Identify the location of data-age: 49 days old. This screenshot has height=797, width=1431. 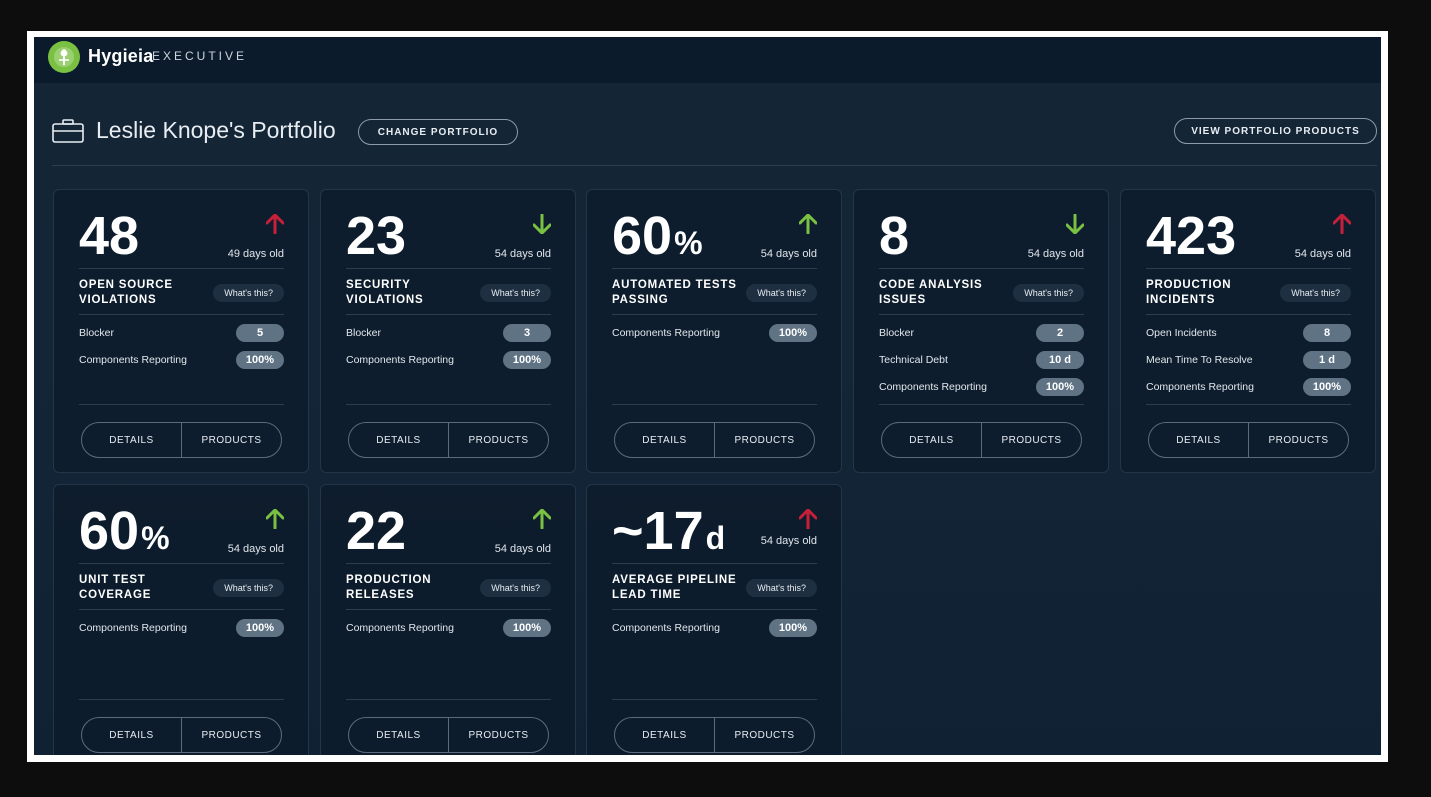
(255, 254).